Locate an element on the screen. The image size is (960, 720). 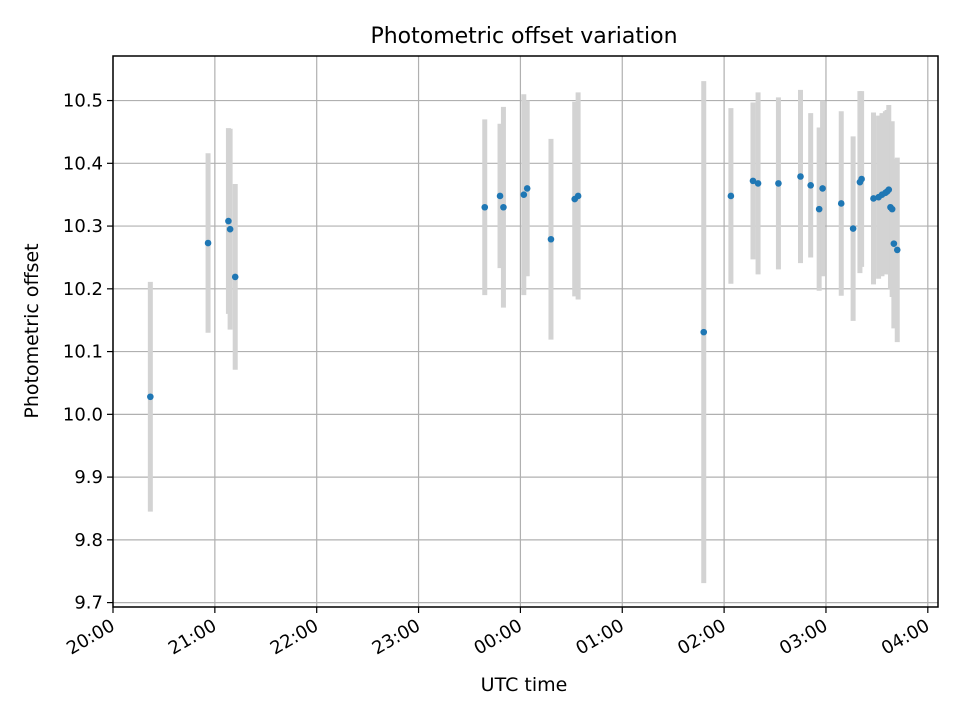
y-axis-ticks: 9.7 9.8 9.9 10.0 10.1 10.2 10.3 10.4 10.5 is located at coordinates (88, 352).